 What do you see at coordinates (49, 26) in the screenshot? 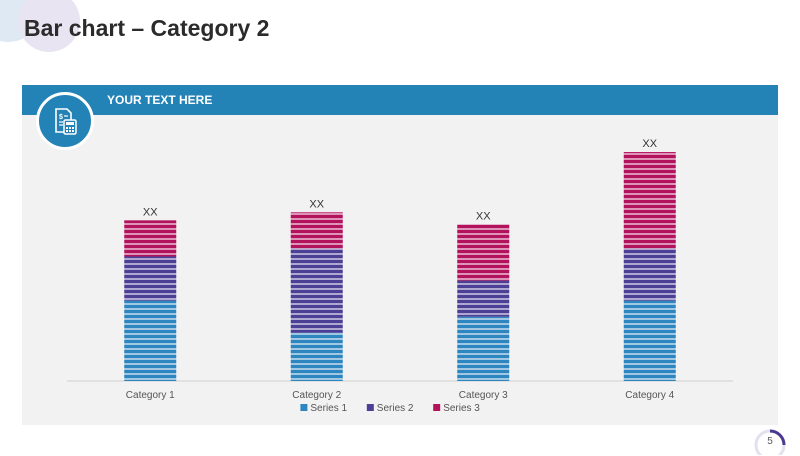
I see `decorative-circle` at bounding box center [49, 26].